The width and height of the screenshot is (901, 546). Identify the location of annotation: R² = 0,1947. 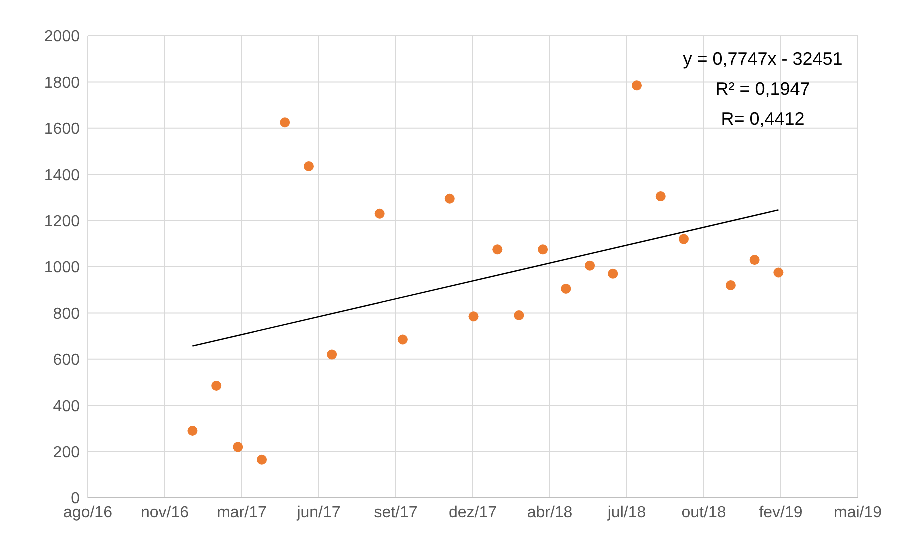
(763, 89).